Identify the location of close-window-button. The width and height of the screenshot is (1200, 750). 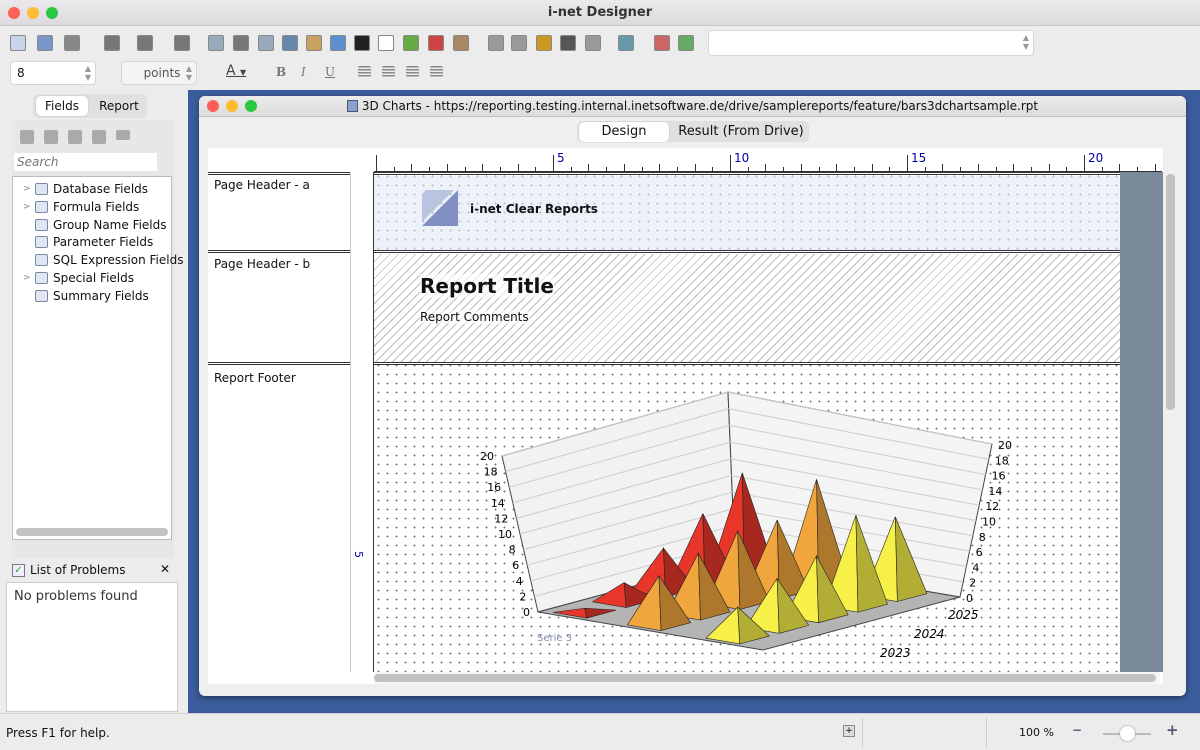
(14, 13).